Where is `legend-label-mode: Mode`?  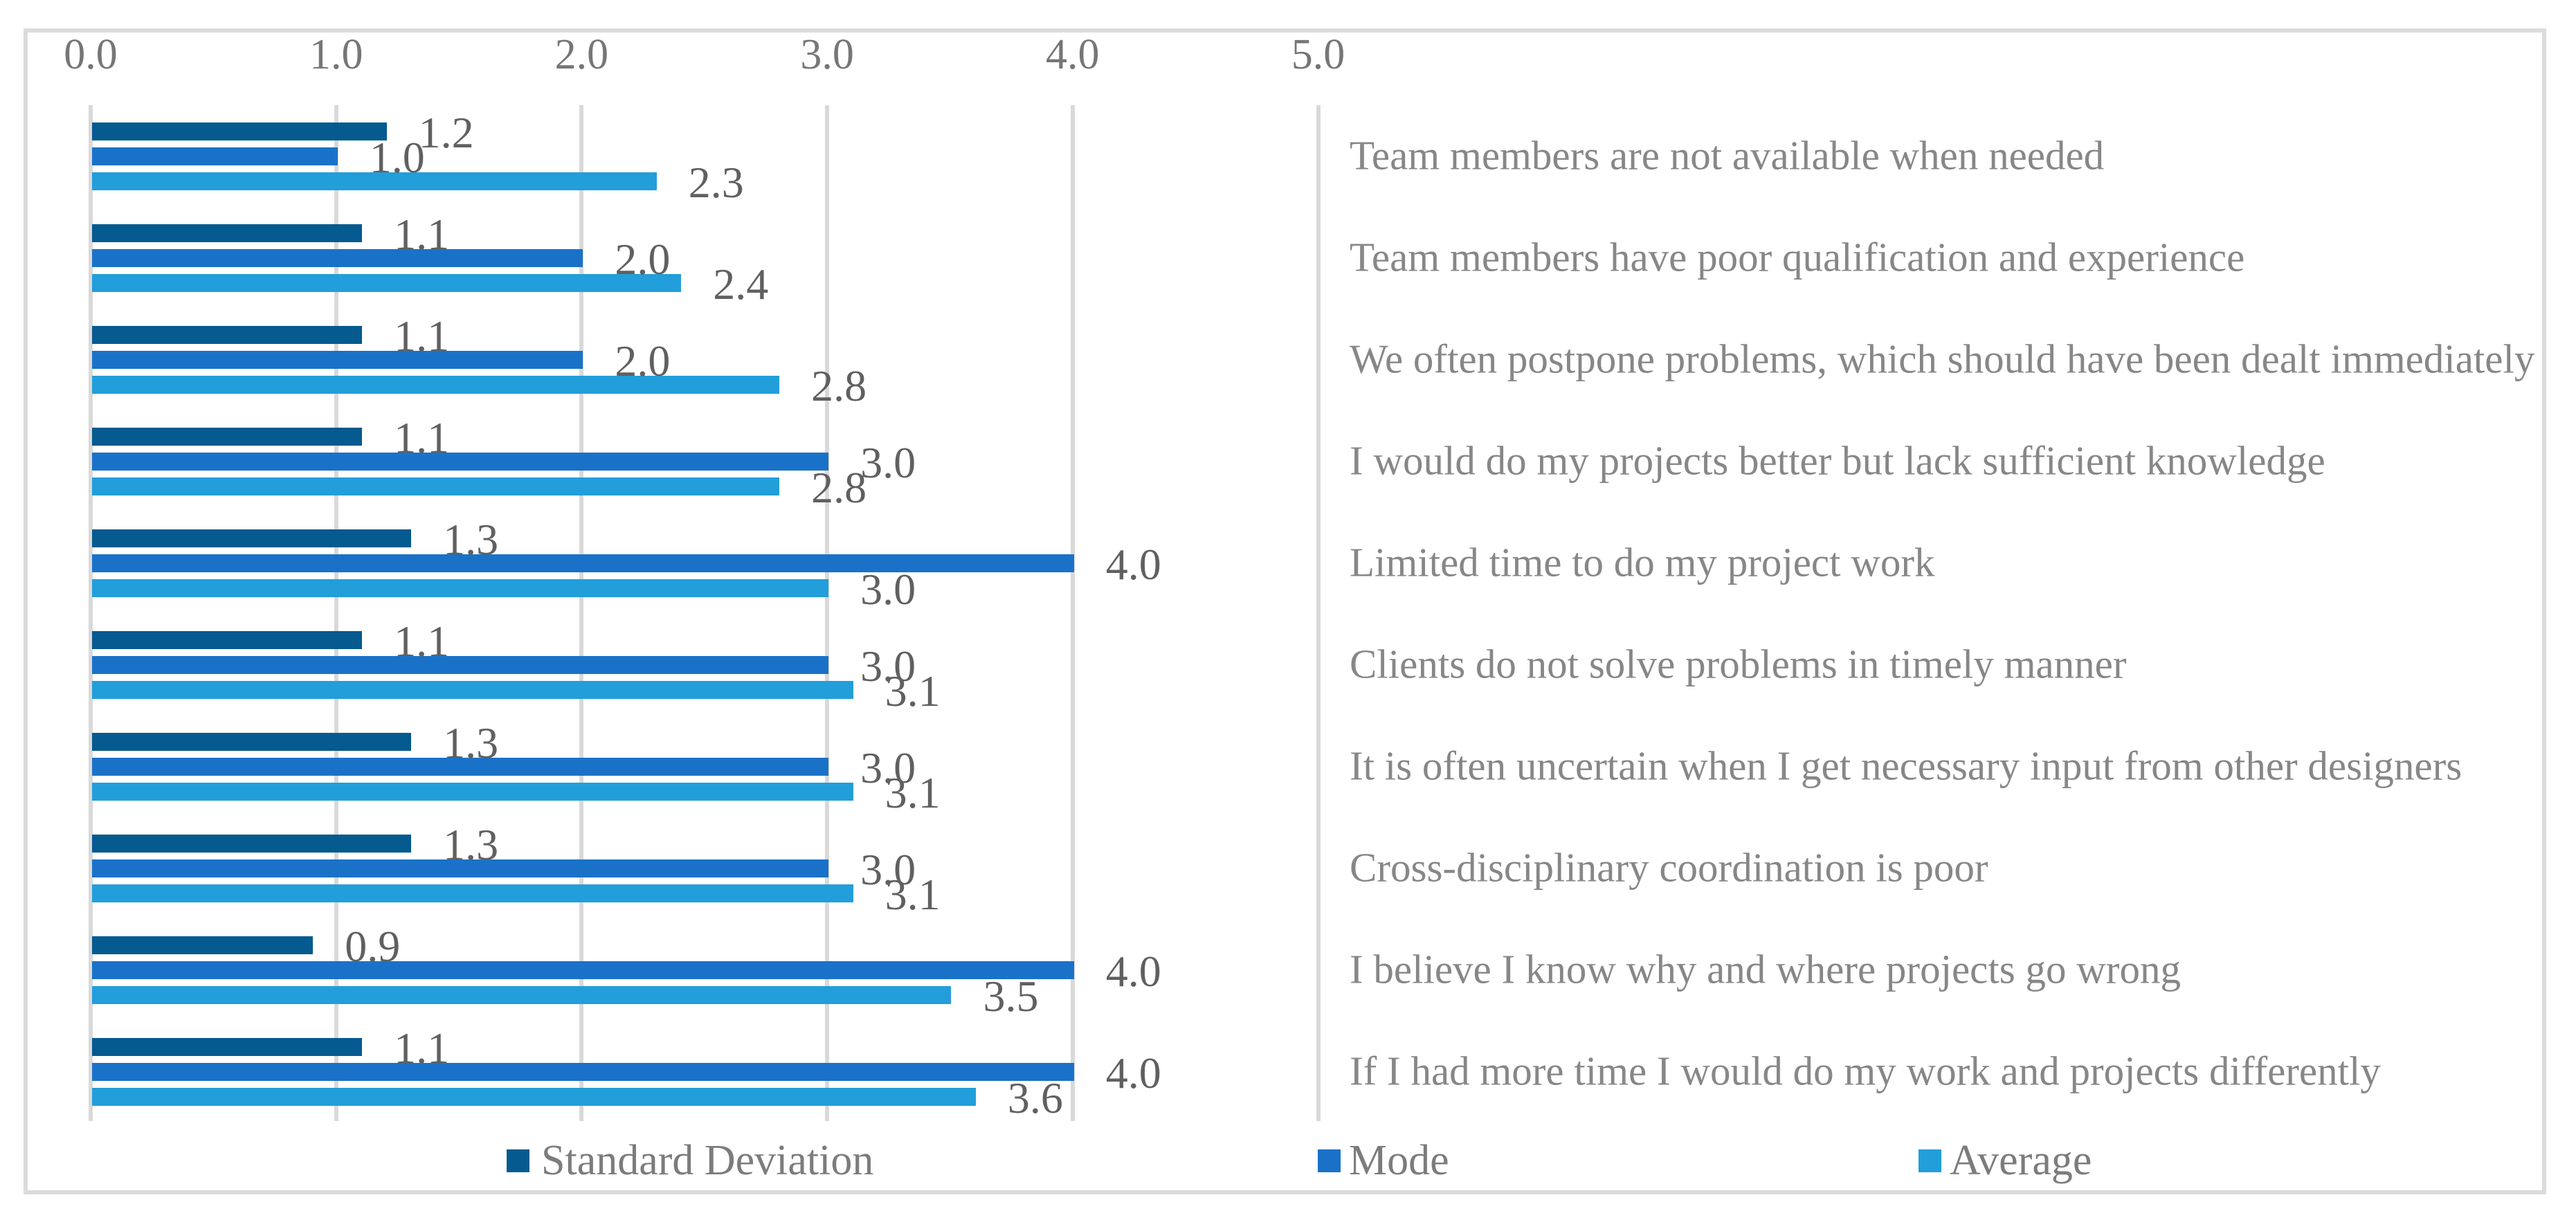 legend-label-mode: Mode is located at coordinates (1399, 1160).